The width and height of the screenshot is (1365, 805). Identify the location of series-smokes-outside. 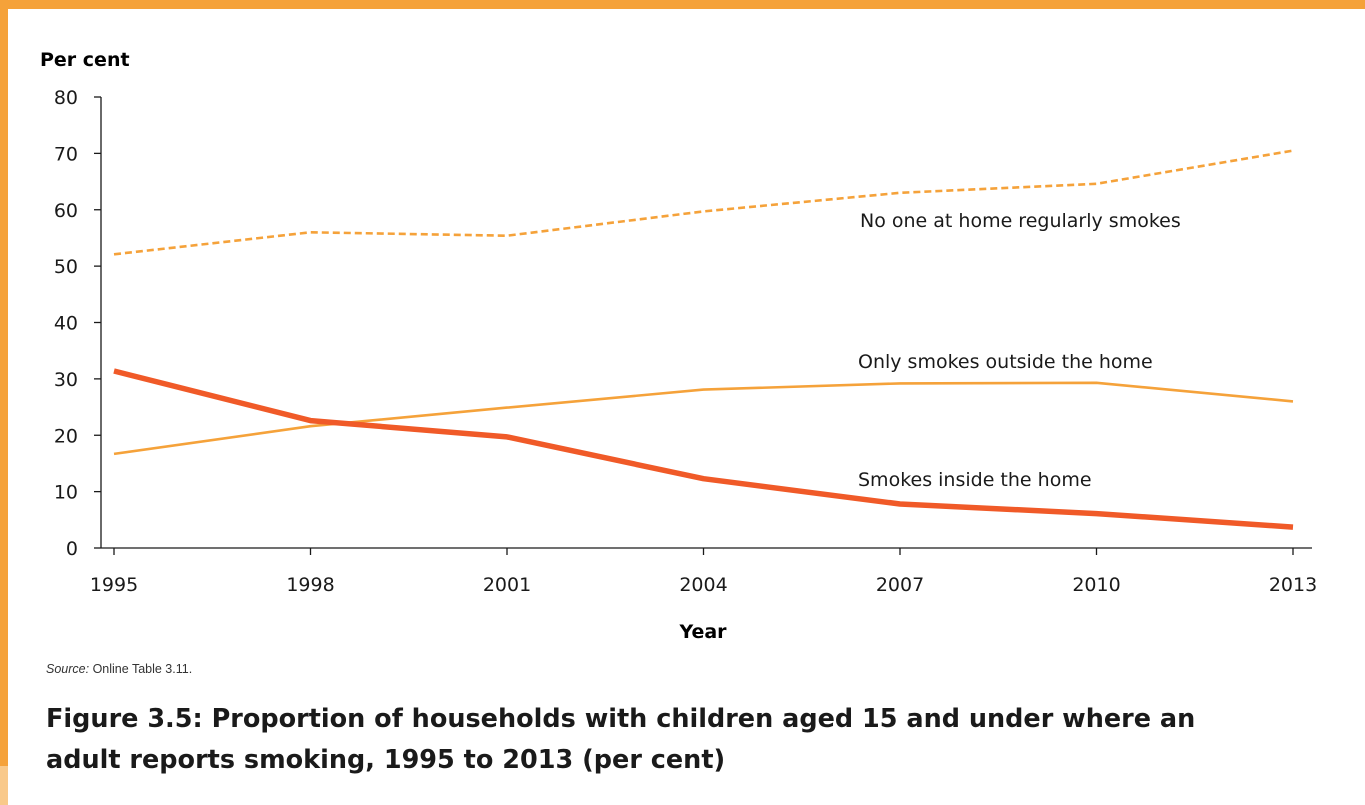
(703, 418).